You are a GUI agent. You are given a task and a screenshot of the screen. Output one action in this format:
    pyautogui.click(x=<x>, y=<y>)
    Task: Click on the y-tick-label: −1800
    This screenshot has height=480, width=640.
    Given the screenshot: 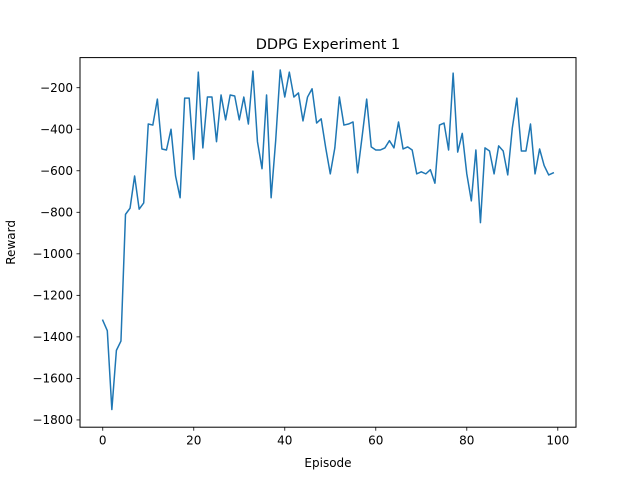 What is the action you would take?
    pyautogui.click(x=52, y=420)
    